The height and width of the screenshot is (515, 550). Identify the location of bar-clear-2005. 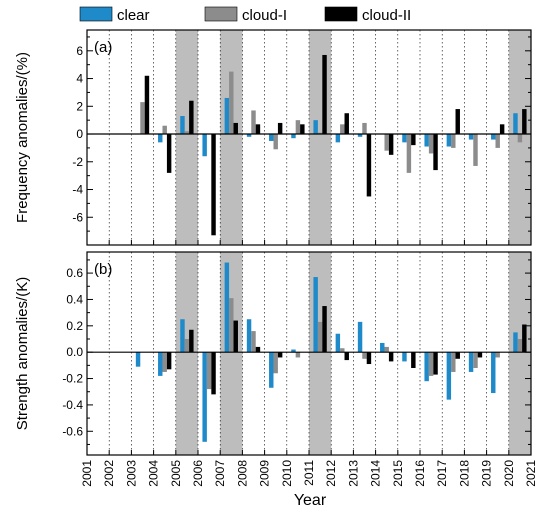
(182, 336).